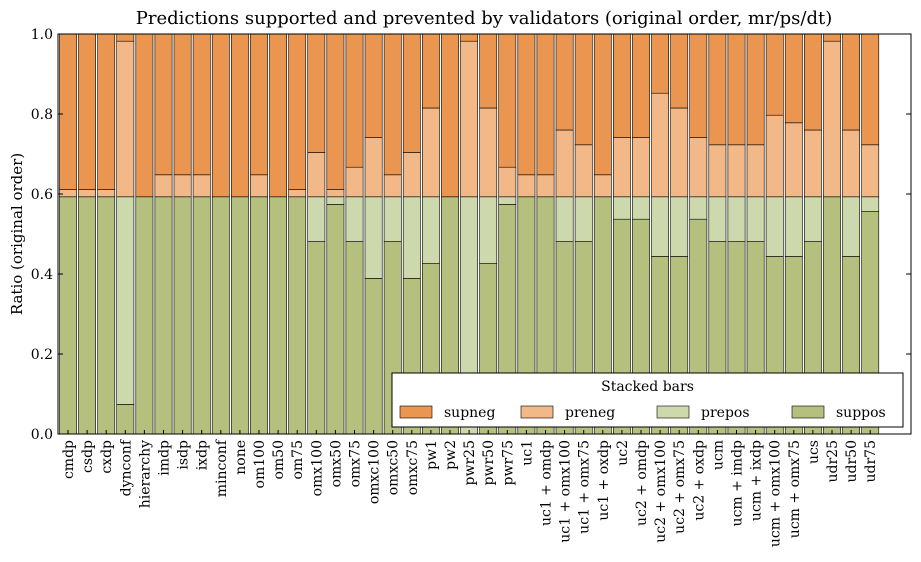 Image resolution: width=921 pixels, height=562 pixels. What do you see at coordinates (871, 461) in the screenshot?
I see `x-tick-label: udr75` at bounding box center [871, 461].